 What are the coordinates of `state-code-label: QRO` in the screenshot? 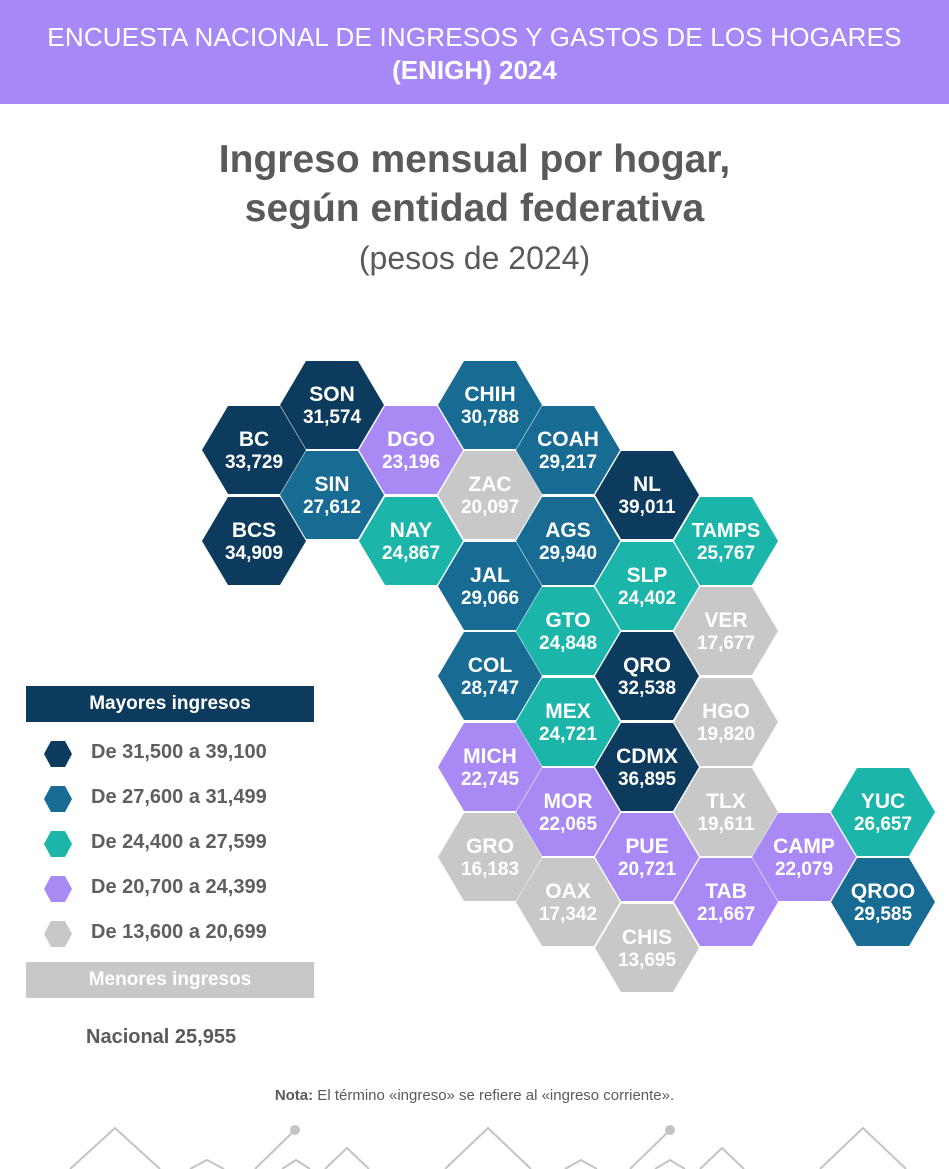 It's located at (647, 665).